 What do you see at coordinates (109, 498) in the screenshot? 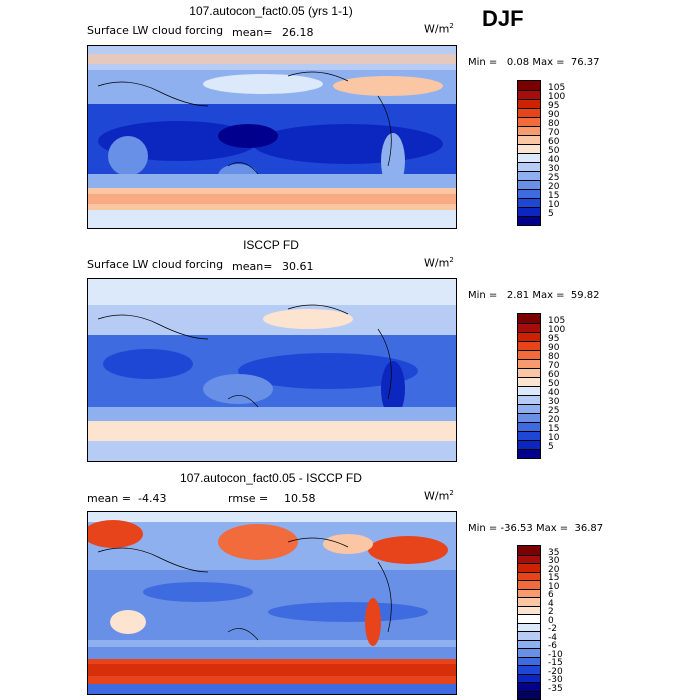
I see `panel3-mean-label: mean =` at bounding box center [109, 498].